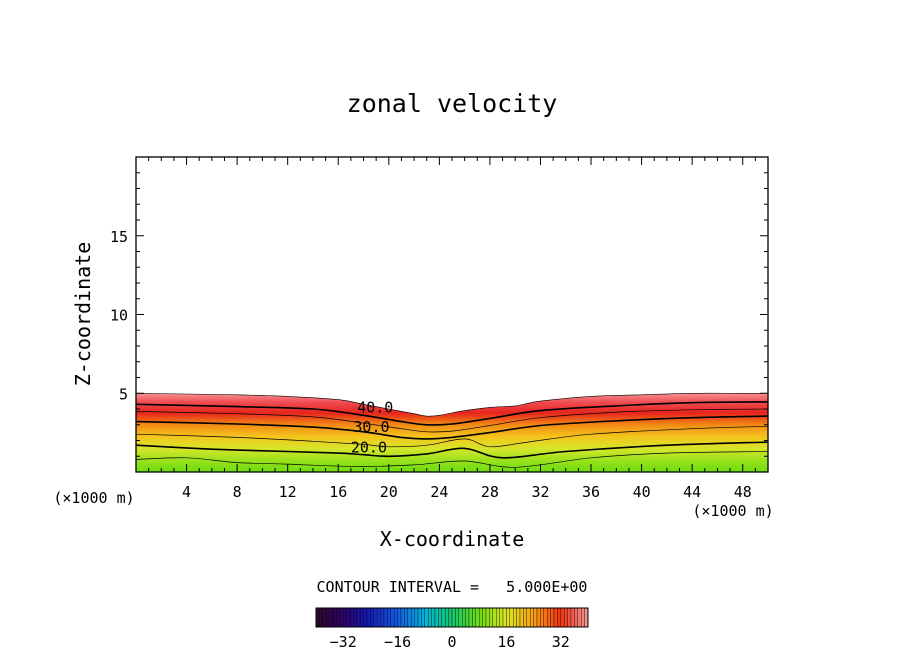 This screenshot has width=904, height=658. I want to click on chart-title: zonal velocity, so click(452, 103).